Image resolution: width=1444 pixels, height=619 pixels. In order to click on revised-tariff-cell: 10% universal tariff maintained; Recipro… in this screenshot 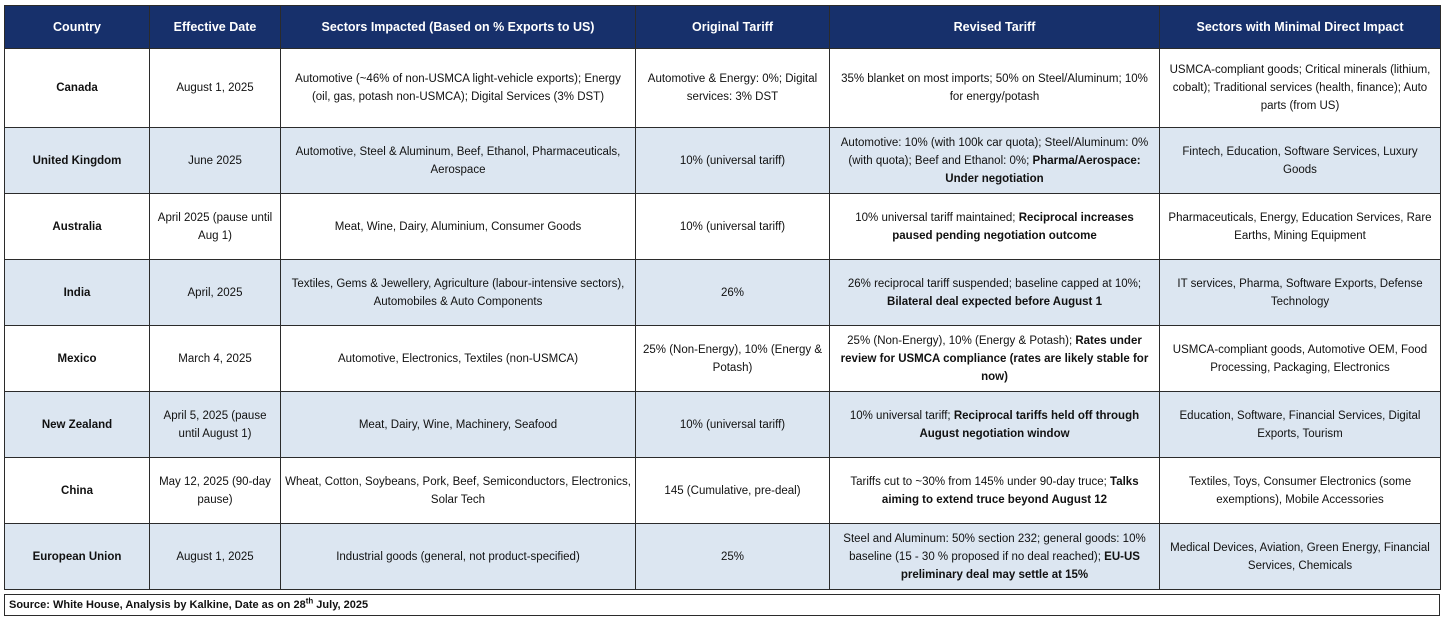, I will do `click(994, 226)`.